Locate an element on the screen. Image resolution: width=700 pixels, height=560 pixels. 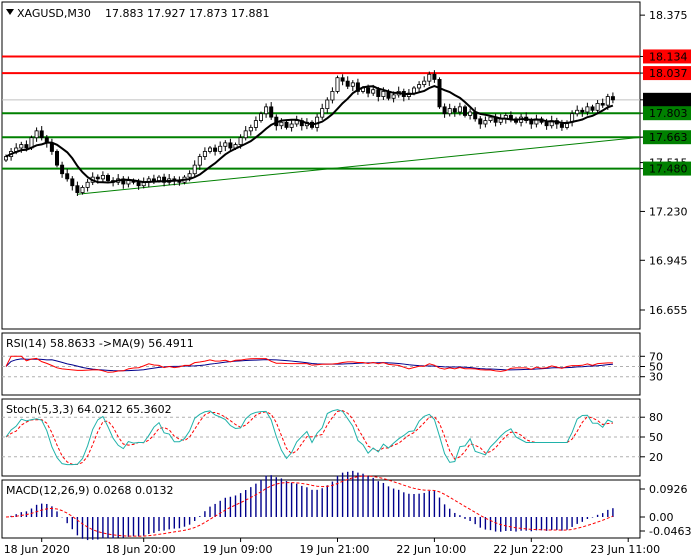
price-axis-label-7: 17.480 is located at coordinates (668, 169).